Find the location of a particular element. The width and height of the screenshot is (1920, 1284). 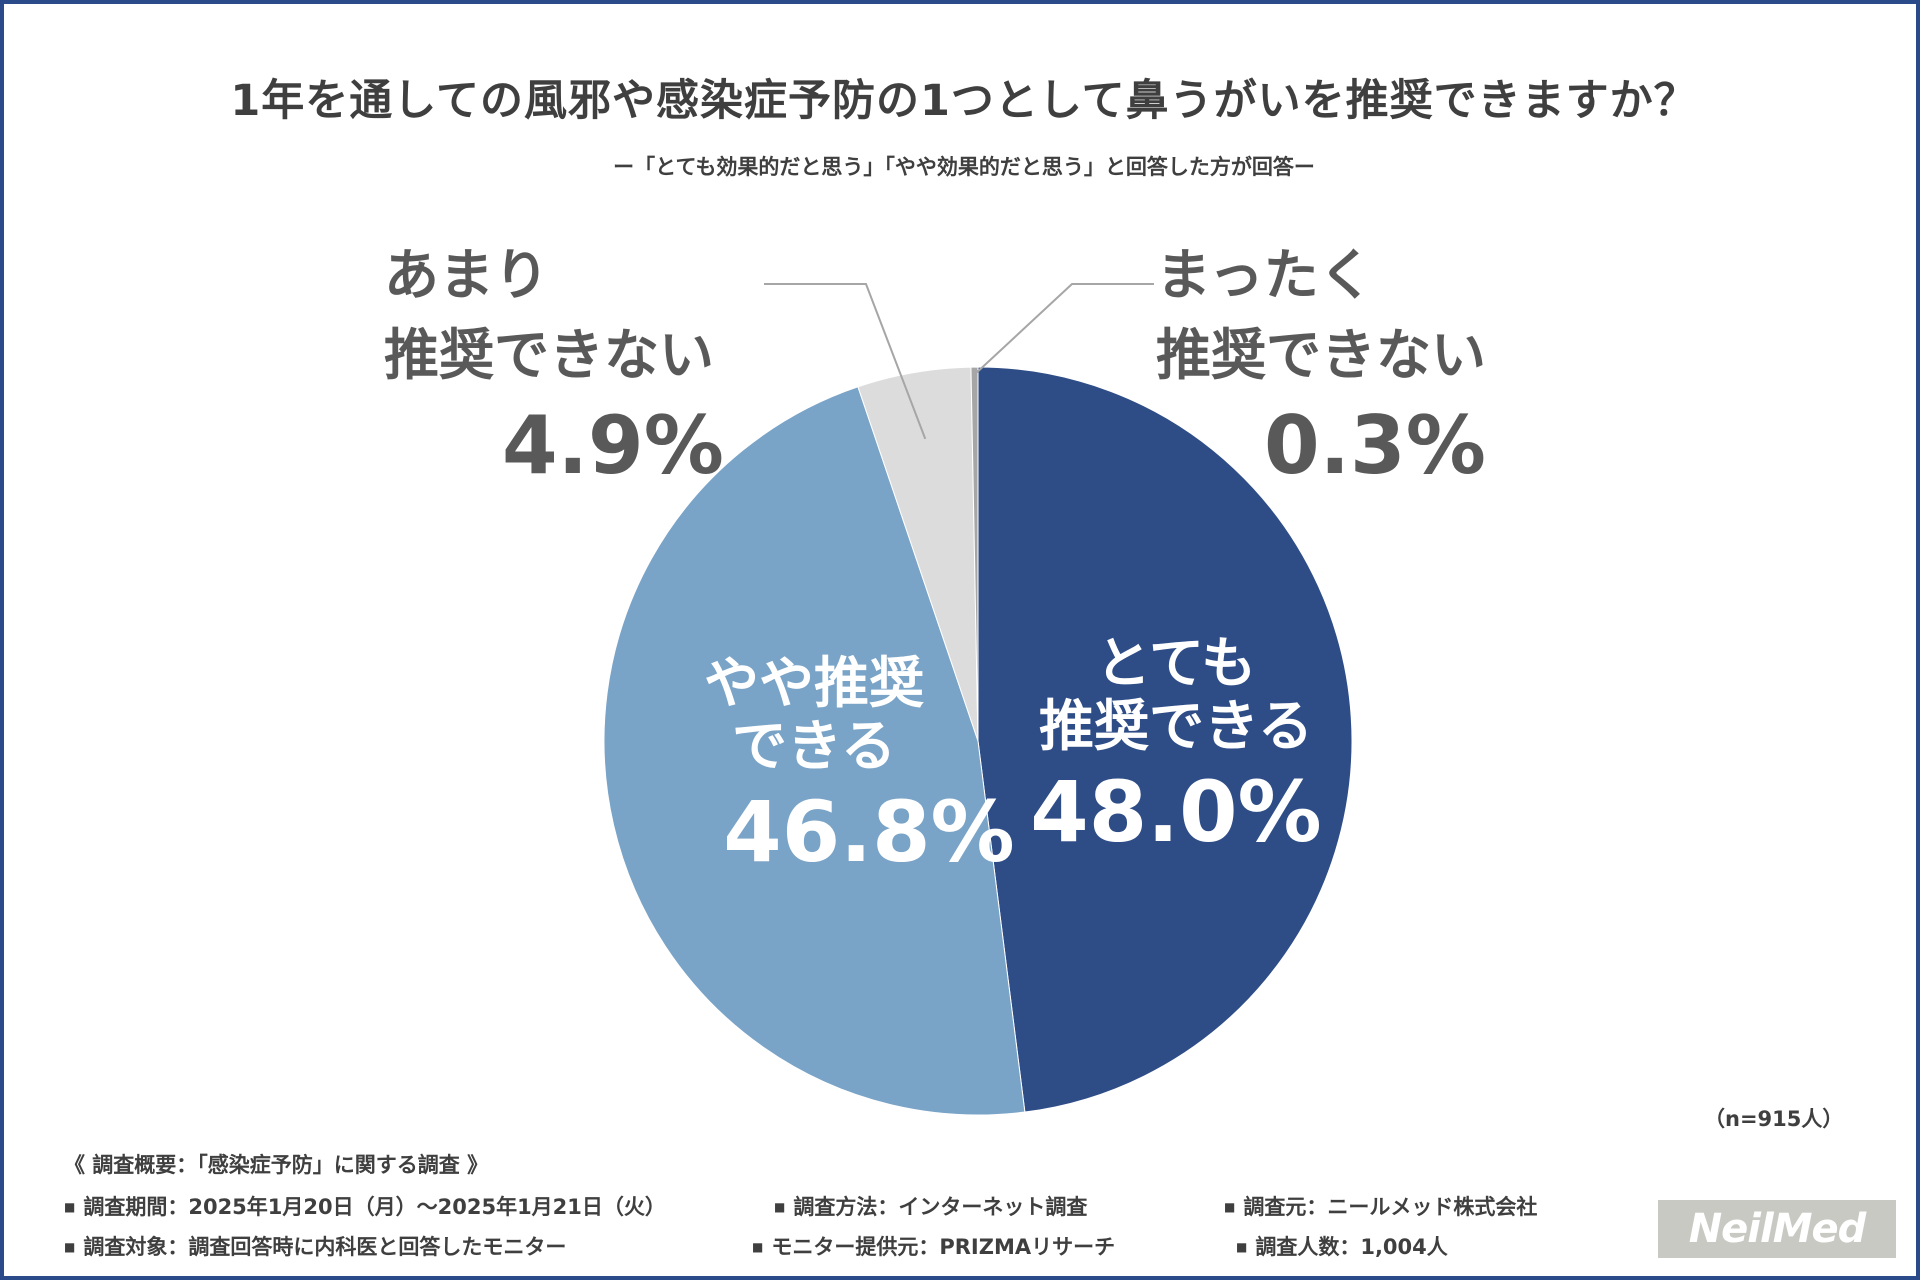

label-yaya-line1: やや推奨 is located at coordinates (813, 683).